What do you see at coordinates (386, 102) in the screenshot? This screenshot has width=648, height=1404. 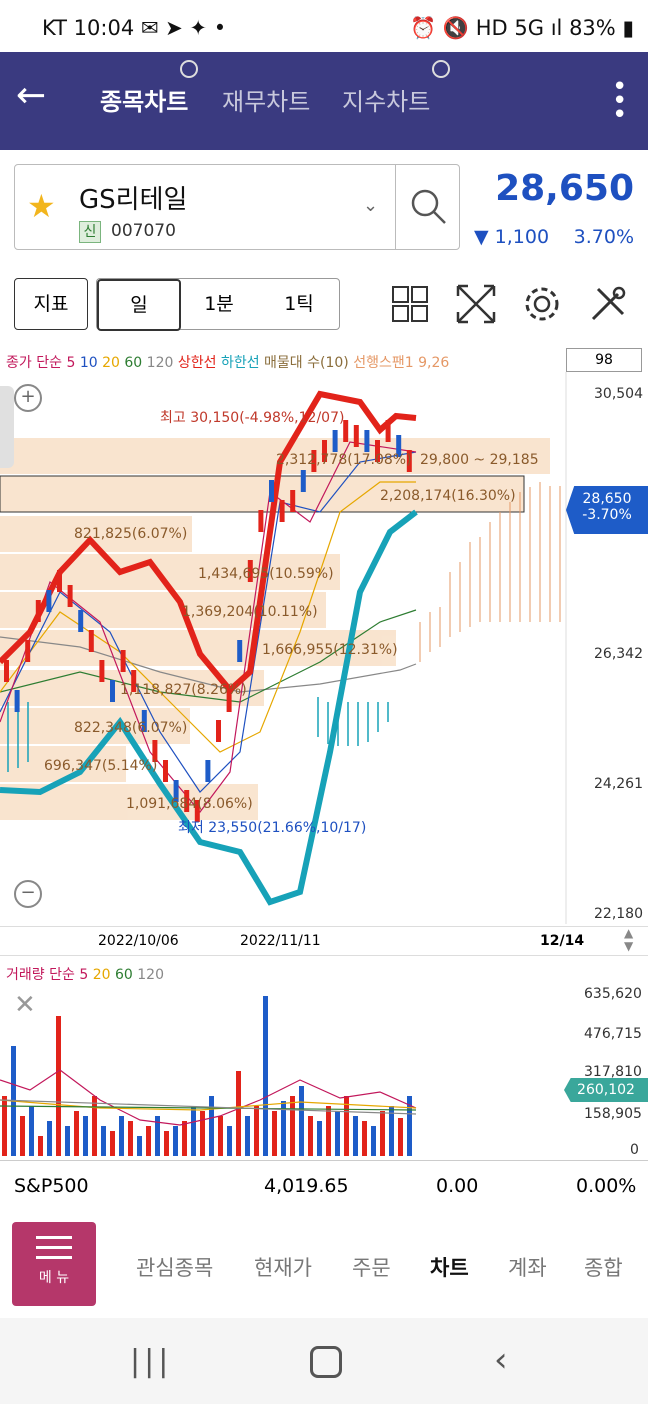 I see `tab-index-chart: 지수차트` at bounding box center [386, 102].